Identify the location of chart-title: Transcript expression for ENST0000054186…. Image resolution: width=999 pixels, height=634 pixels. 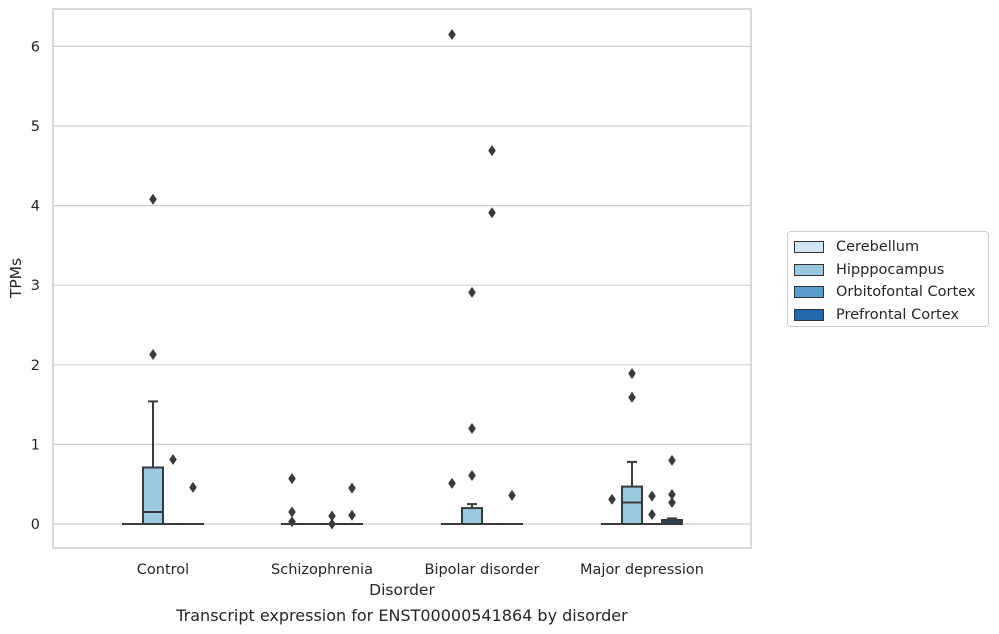
(402, 615).